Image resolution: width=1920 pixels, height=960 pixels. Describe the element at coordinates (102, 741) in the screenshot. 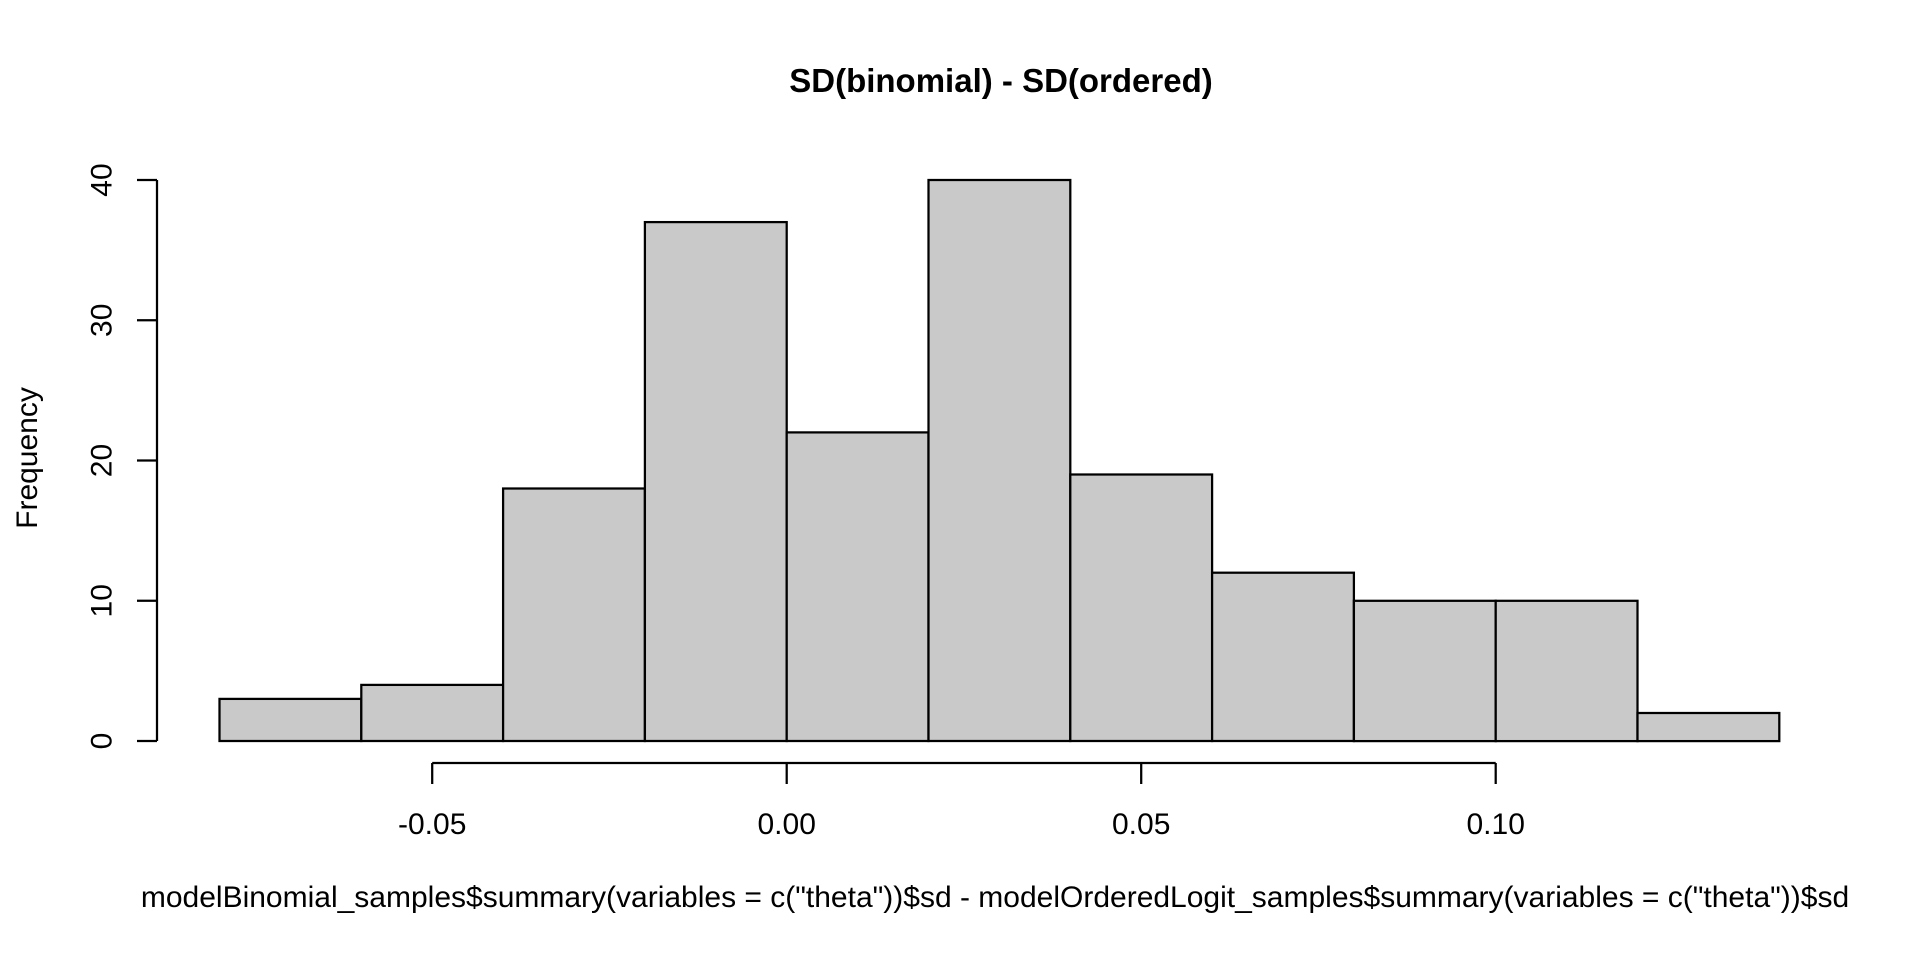

I see `y-tick-label: 0` at that location.